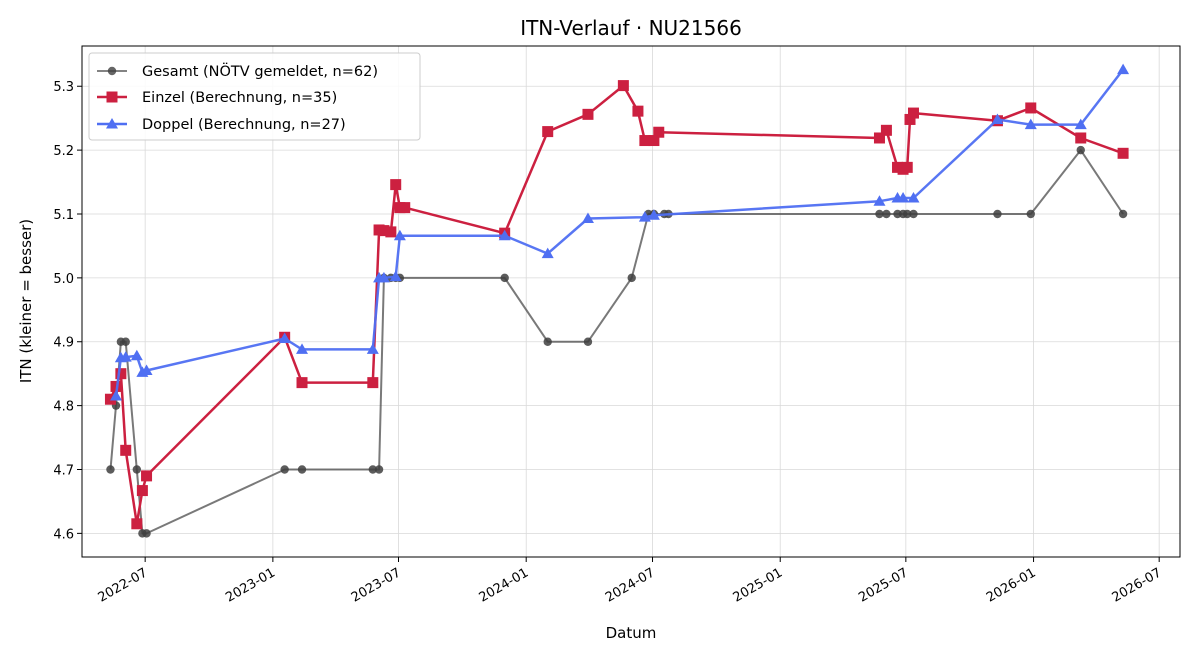 This screenshot has width=1200, height=660. I want to click on y-tick-label: 4.6, so click(63, 534).